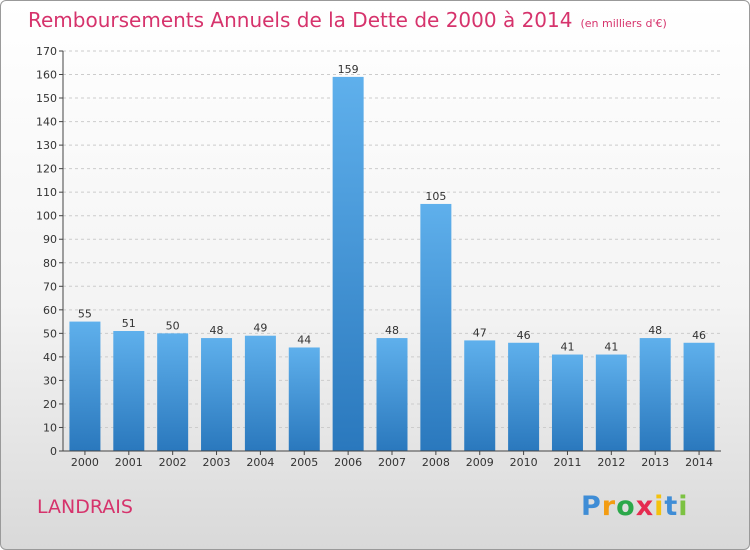  What do you see at coordinates (46, 145) in the screenshot?
I see `y-tick-label: 130` at bounding box center [46, 145].